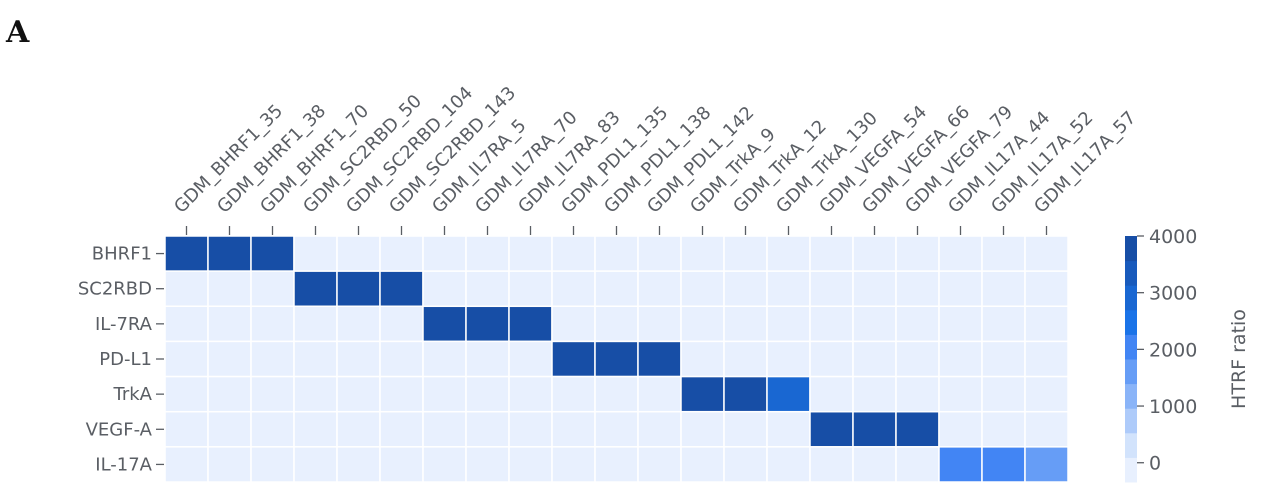  What do you see at coordinates (1173, 350) in the screenshot?
I see `colorbar-tick-label: 2000` at bounding box center [1173, 350].